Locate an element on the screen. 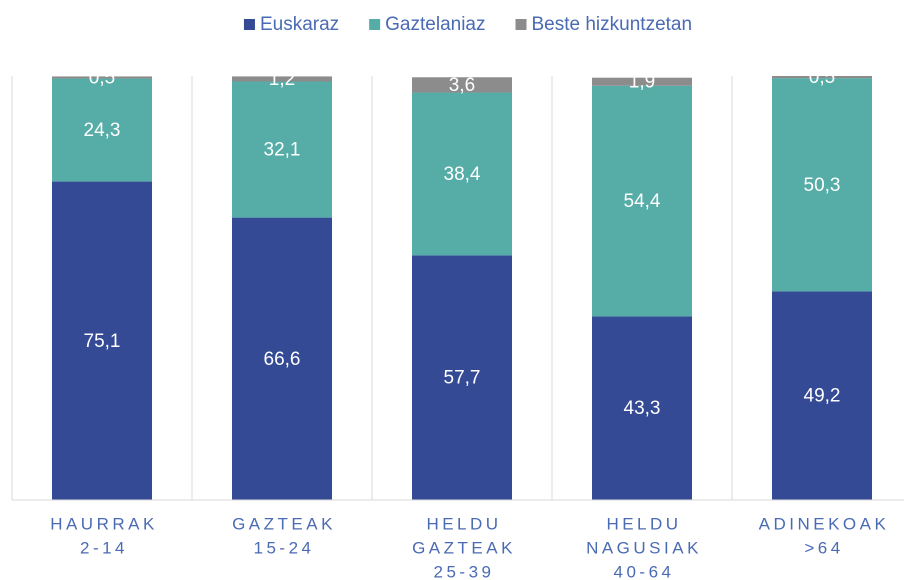 The height and width of the screenshot is (580, 904). value-label: 75,1 is located at coordinates (102, 341).